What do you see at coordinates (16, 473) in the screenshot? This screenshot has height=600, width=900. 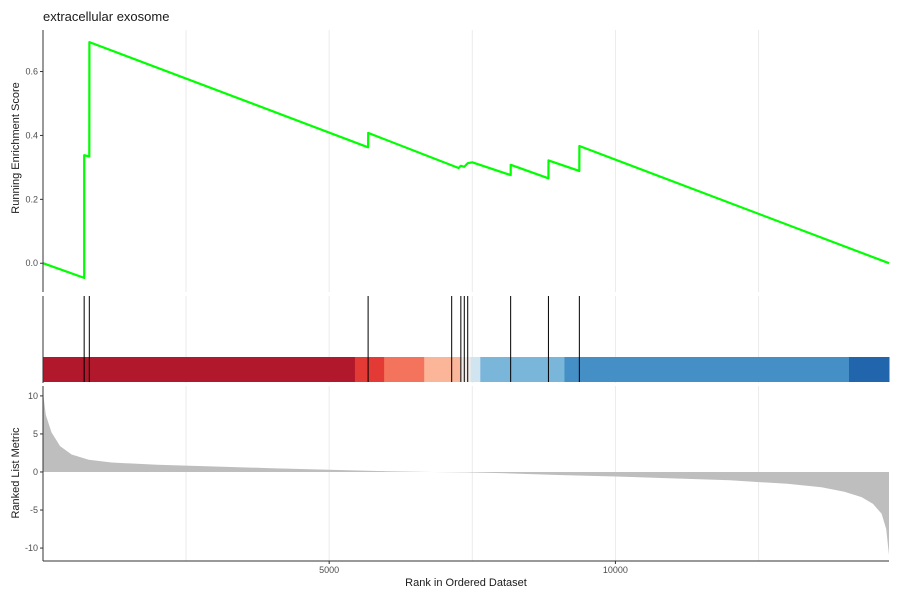 I see `metric-y-axis-label: Ranked List Metric` at bounding box center [16, 473].